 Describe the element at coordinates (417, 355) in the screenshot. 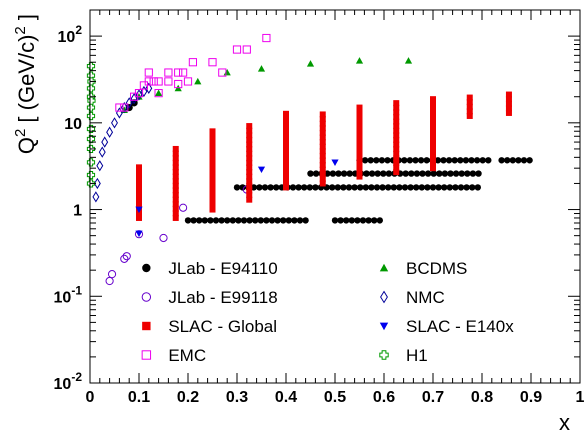

I see `legend-label: H1` at that location.